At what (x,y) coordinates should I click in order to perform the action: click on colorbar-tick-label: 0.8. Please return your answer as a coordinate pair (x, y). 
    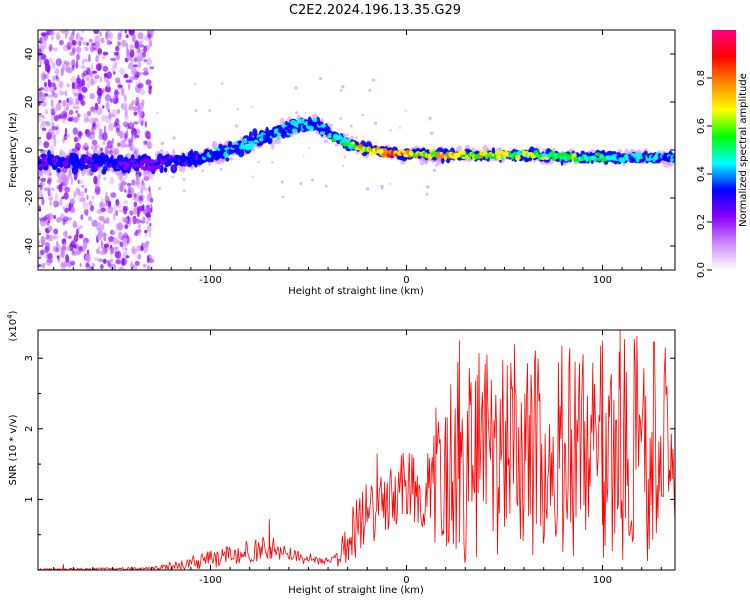
    Looking at the image, I should click on (701, 78).